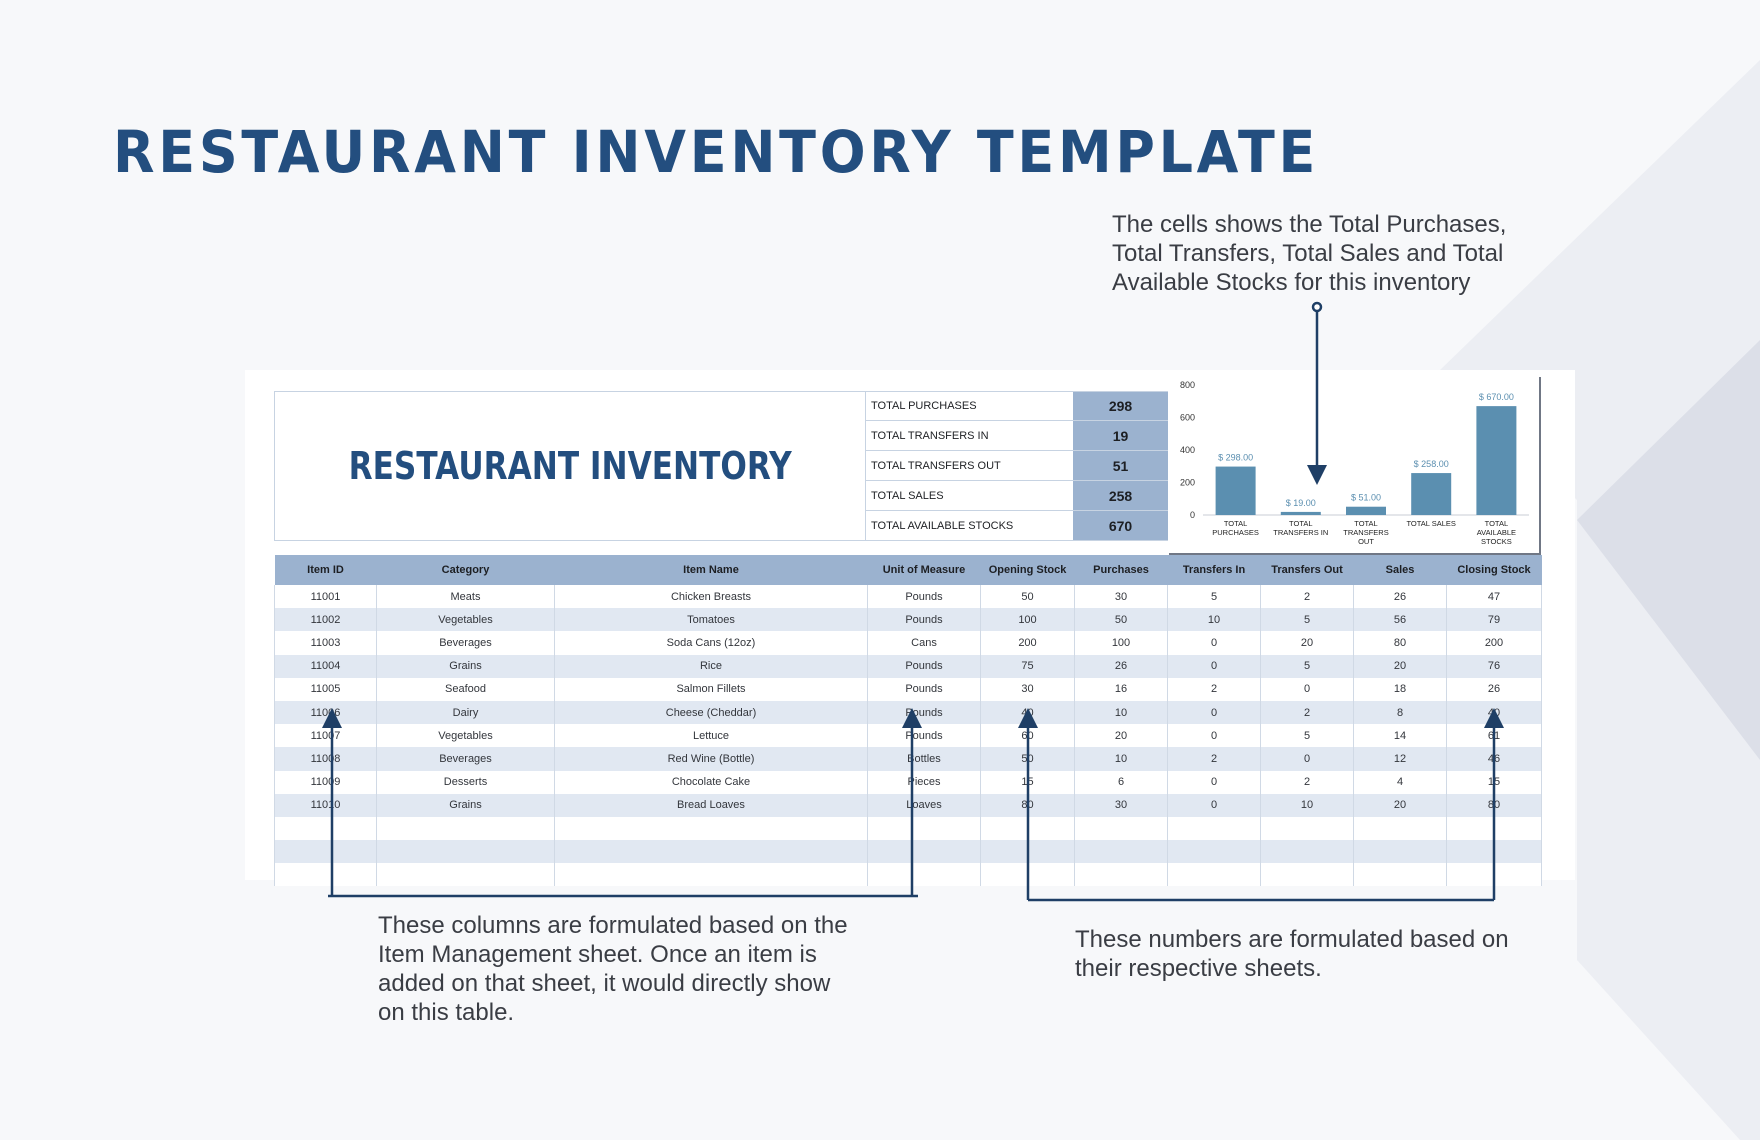 This screenshot has height=1140, width=1760. Describe the element at coordinates (969, 525) in the screenshot. I see `summary-label: TOTAL AVAILABLE STOCKS` at that location.